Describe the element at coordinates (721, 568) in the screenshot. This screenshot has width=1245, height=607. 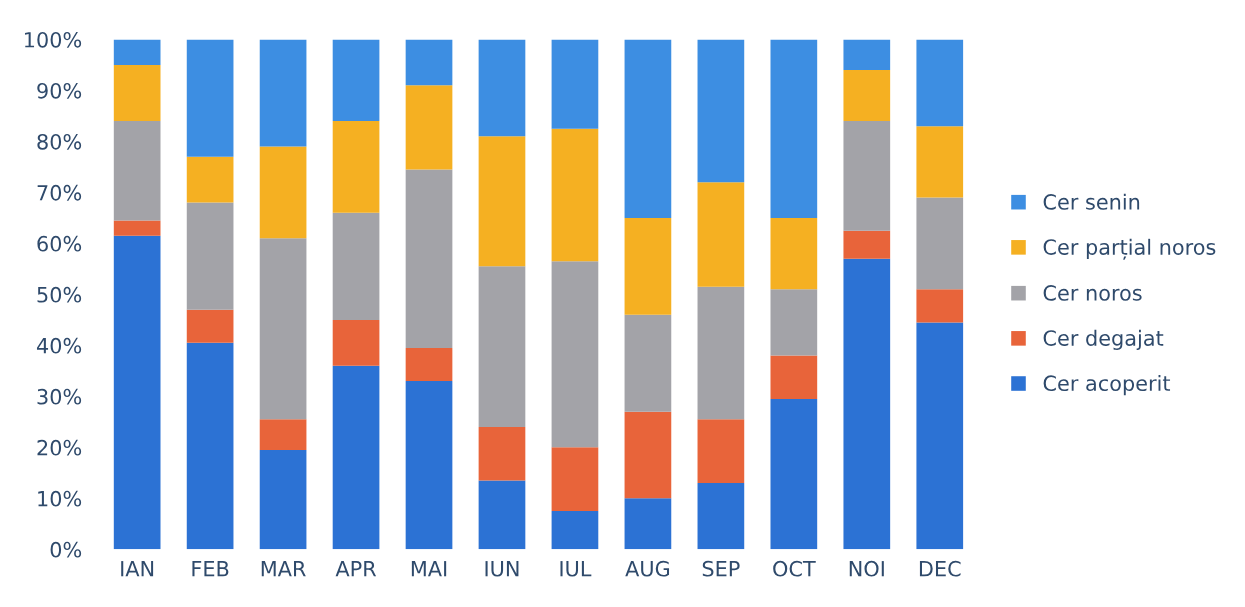
I see `x-tick-label: SEP` at that location.